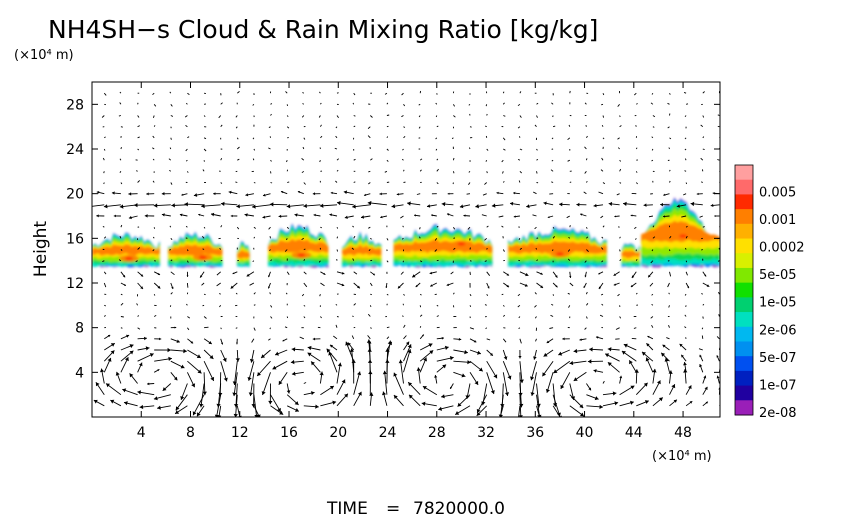 The image size is (854, 519). Describe the element at coordinates (683, 433) in the screenshot. I see `x-tick-label: 48` at that location.